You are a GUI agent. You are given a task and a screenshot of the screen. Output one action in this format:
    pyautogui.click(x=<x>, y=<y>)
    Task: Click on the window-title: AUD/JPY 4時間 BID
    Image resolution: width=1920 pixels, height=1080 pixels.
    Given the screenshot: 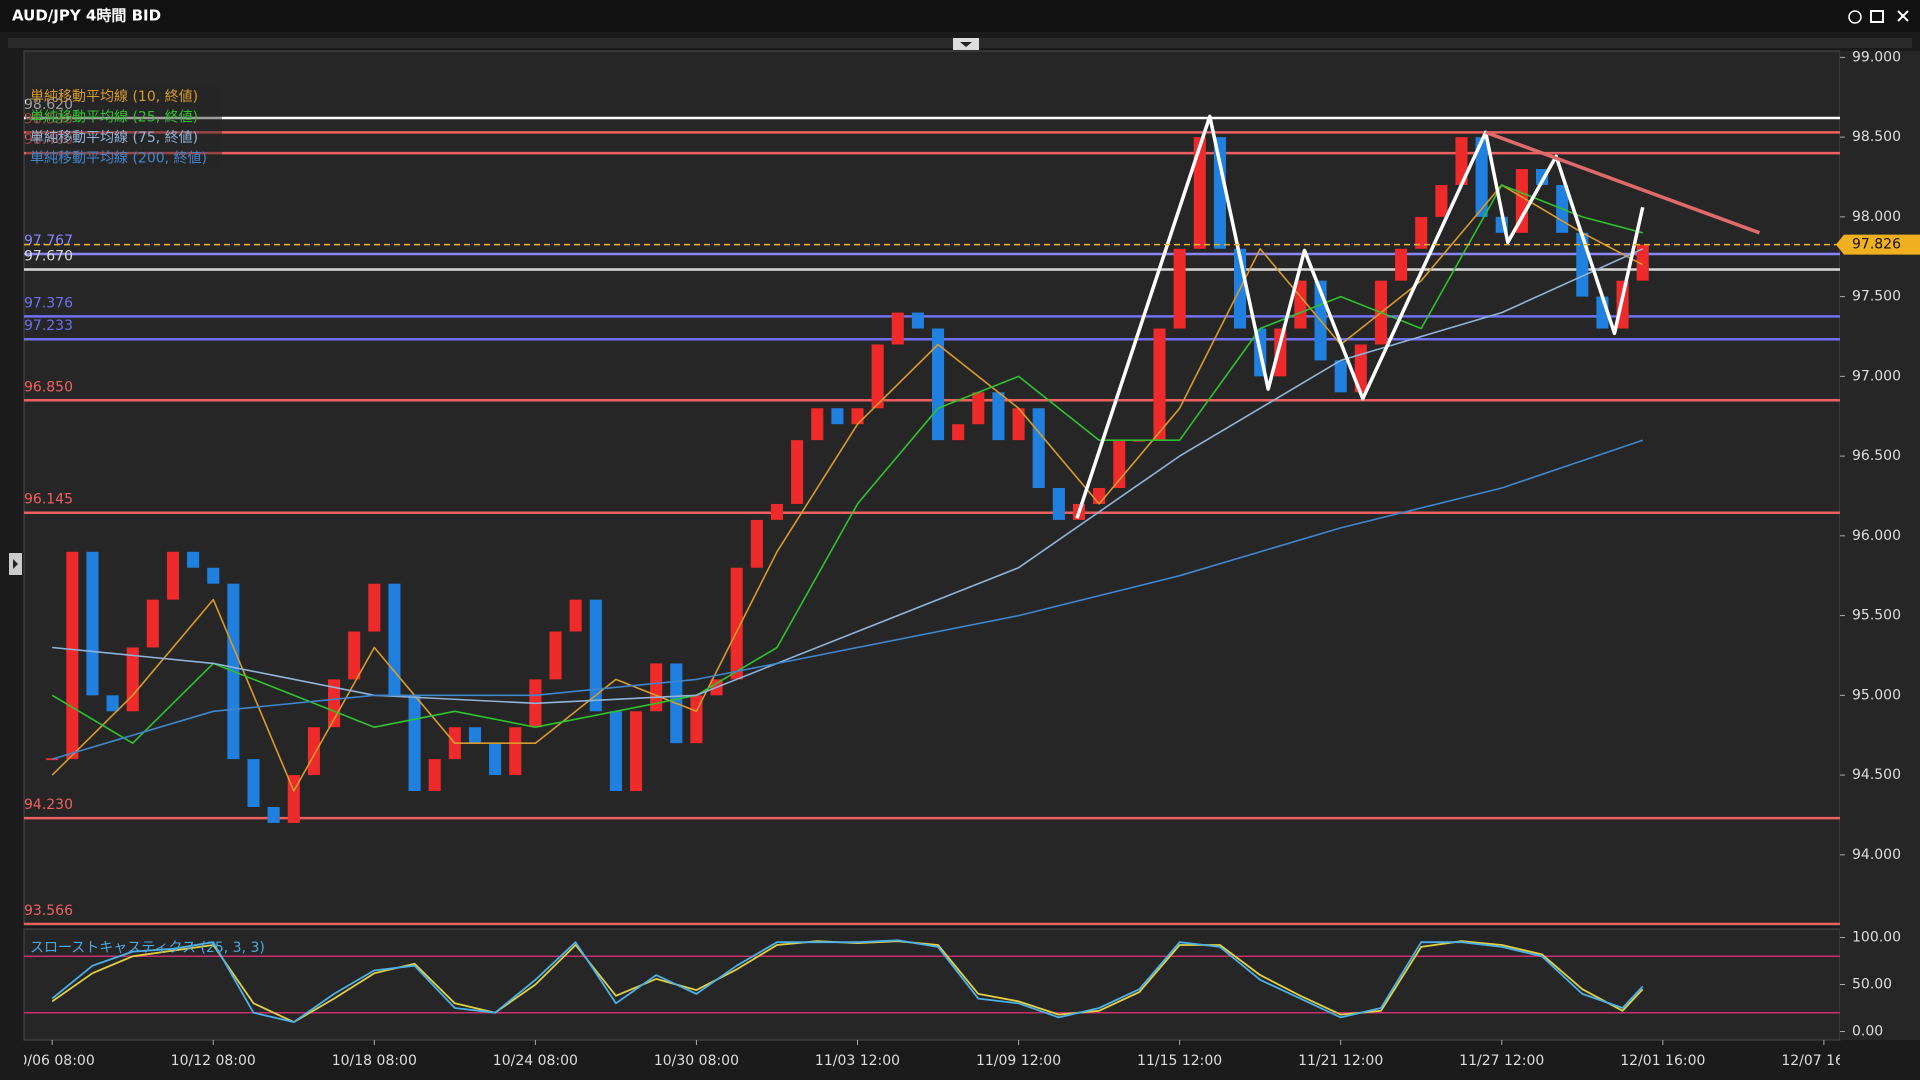 What is the action you would take?
    pyautogui.click(x=86, y=16)
    